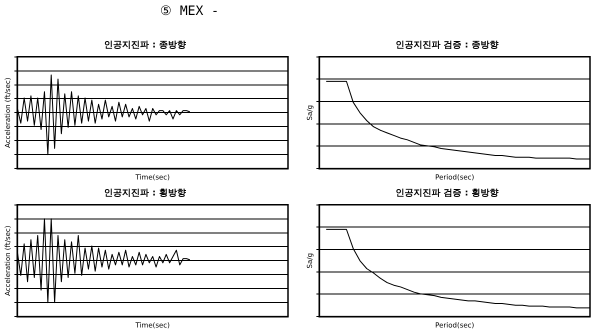 The height and width of the screenshot is (333, 605). Describe the element at coordinates (189, 11) in the screenshot. I see `text: ⑤ MEX -` at that location.